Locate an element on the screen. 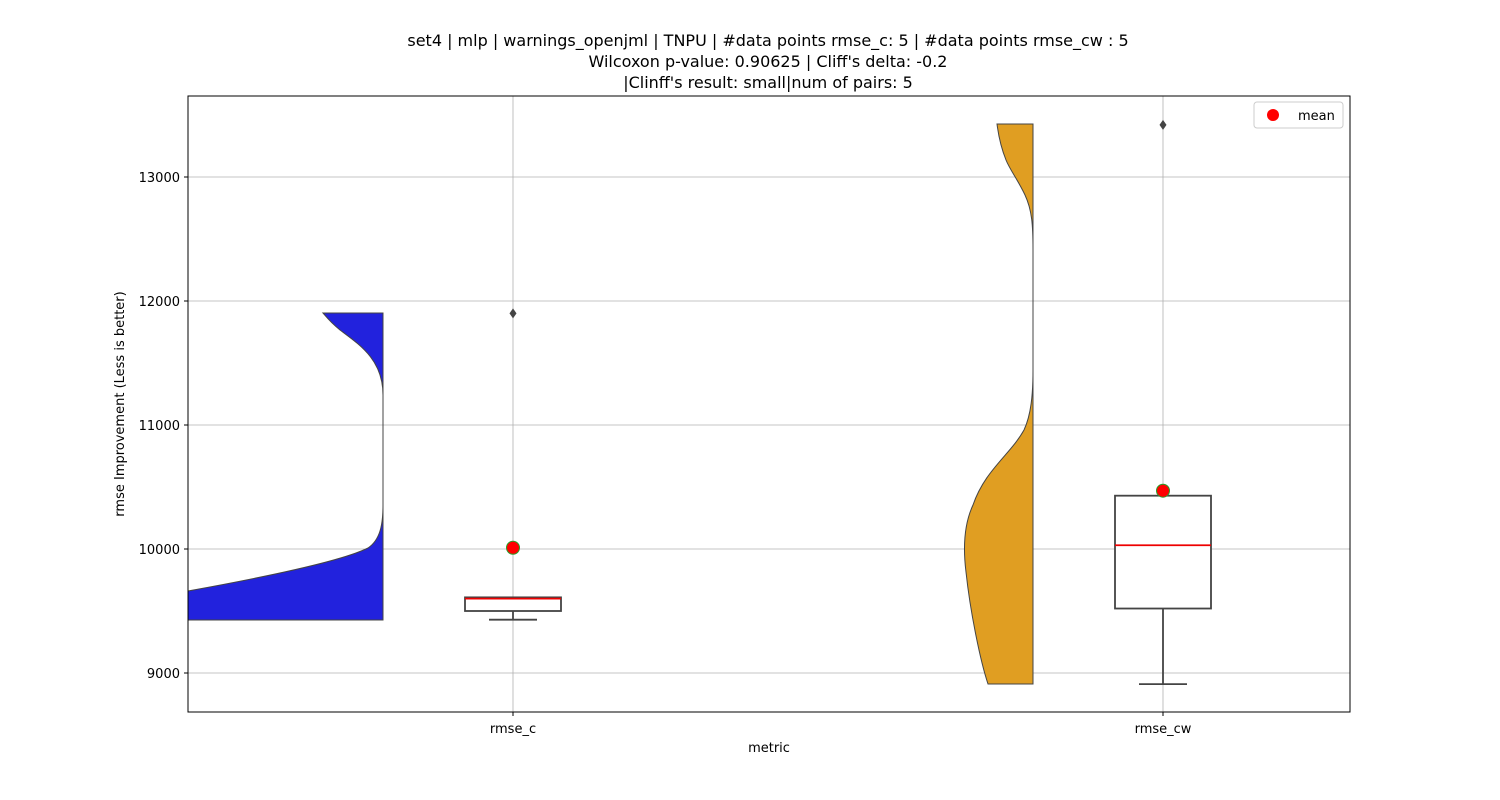  x-tick-label: rmse_c is located at coordinates (513, 729).